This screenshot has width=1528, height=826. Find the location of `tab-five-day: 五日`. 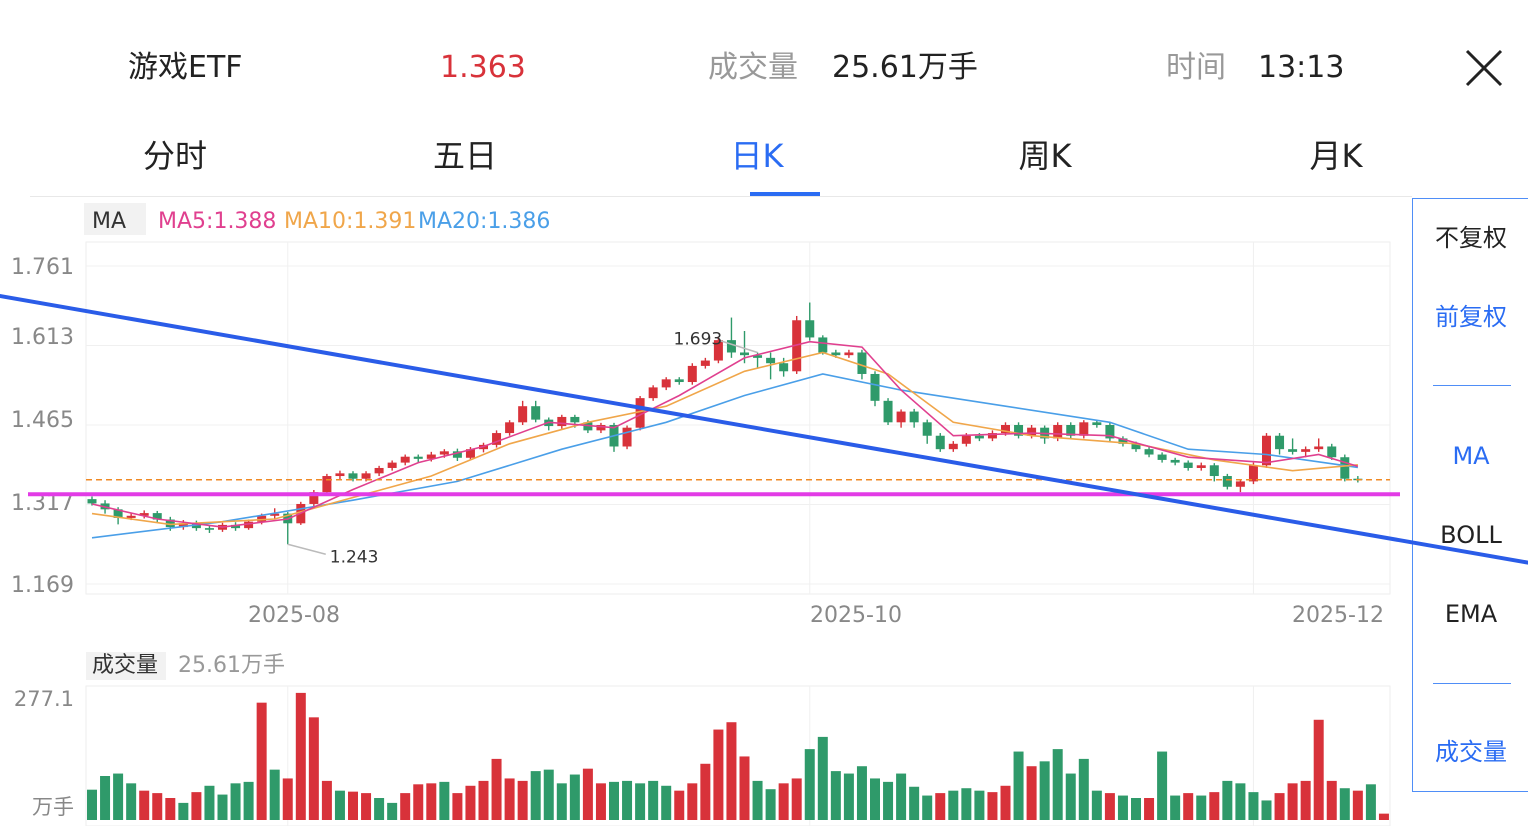

tab-five-day: 五日 is located at coordinates (465, 156).